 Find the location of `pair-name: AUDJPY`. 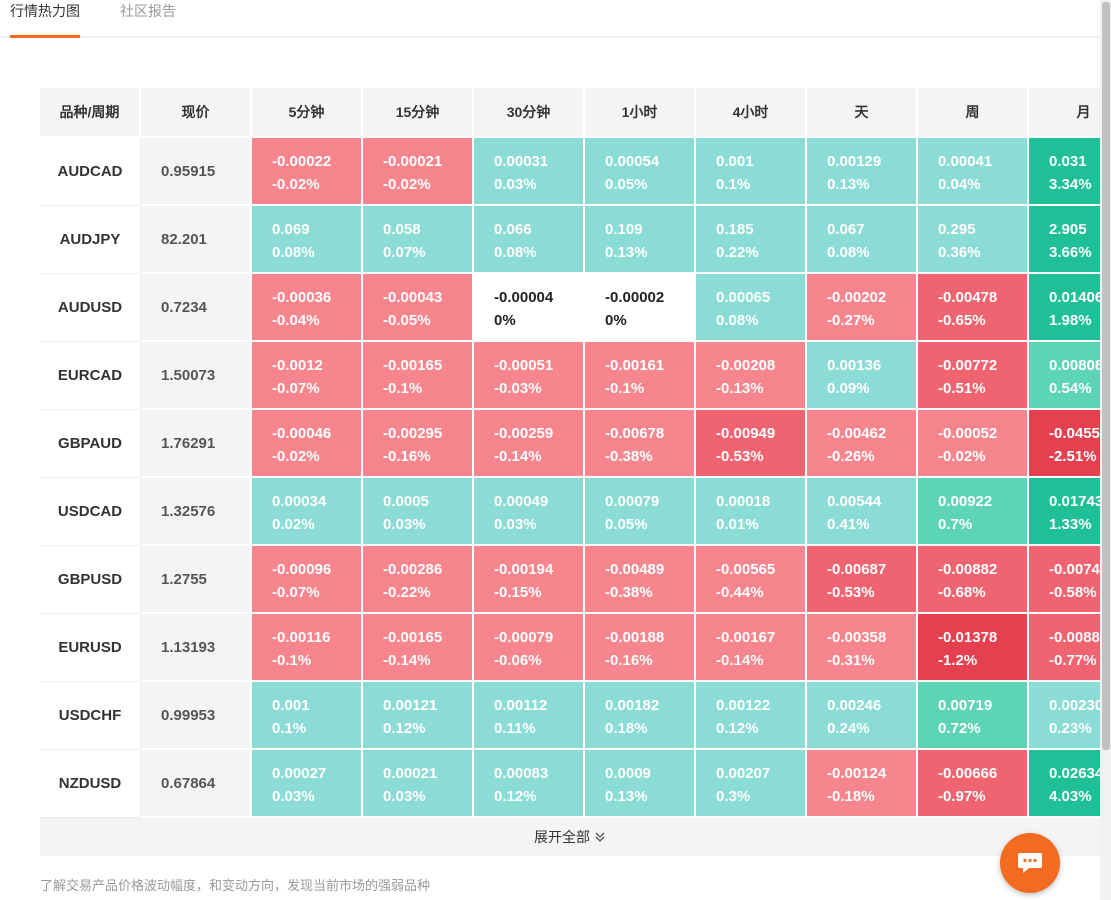

pair-name: AUDJPY is located at coordinates (90, 240).